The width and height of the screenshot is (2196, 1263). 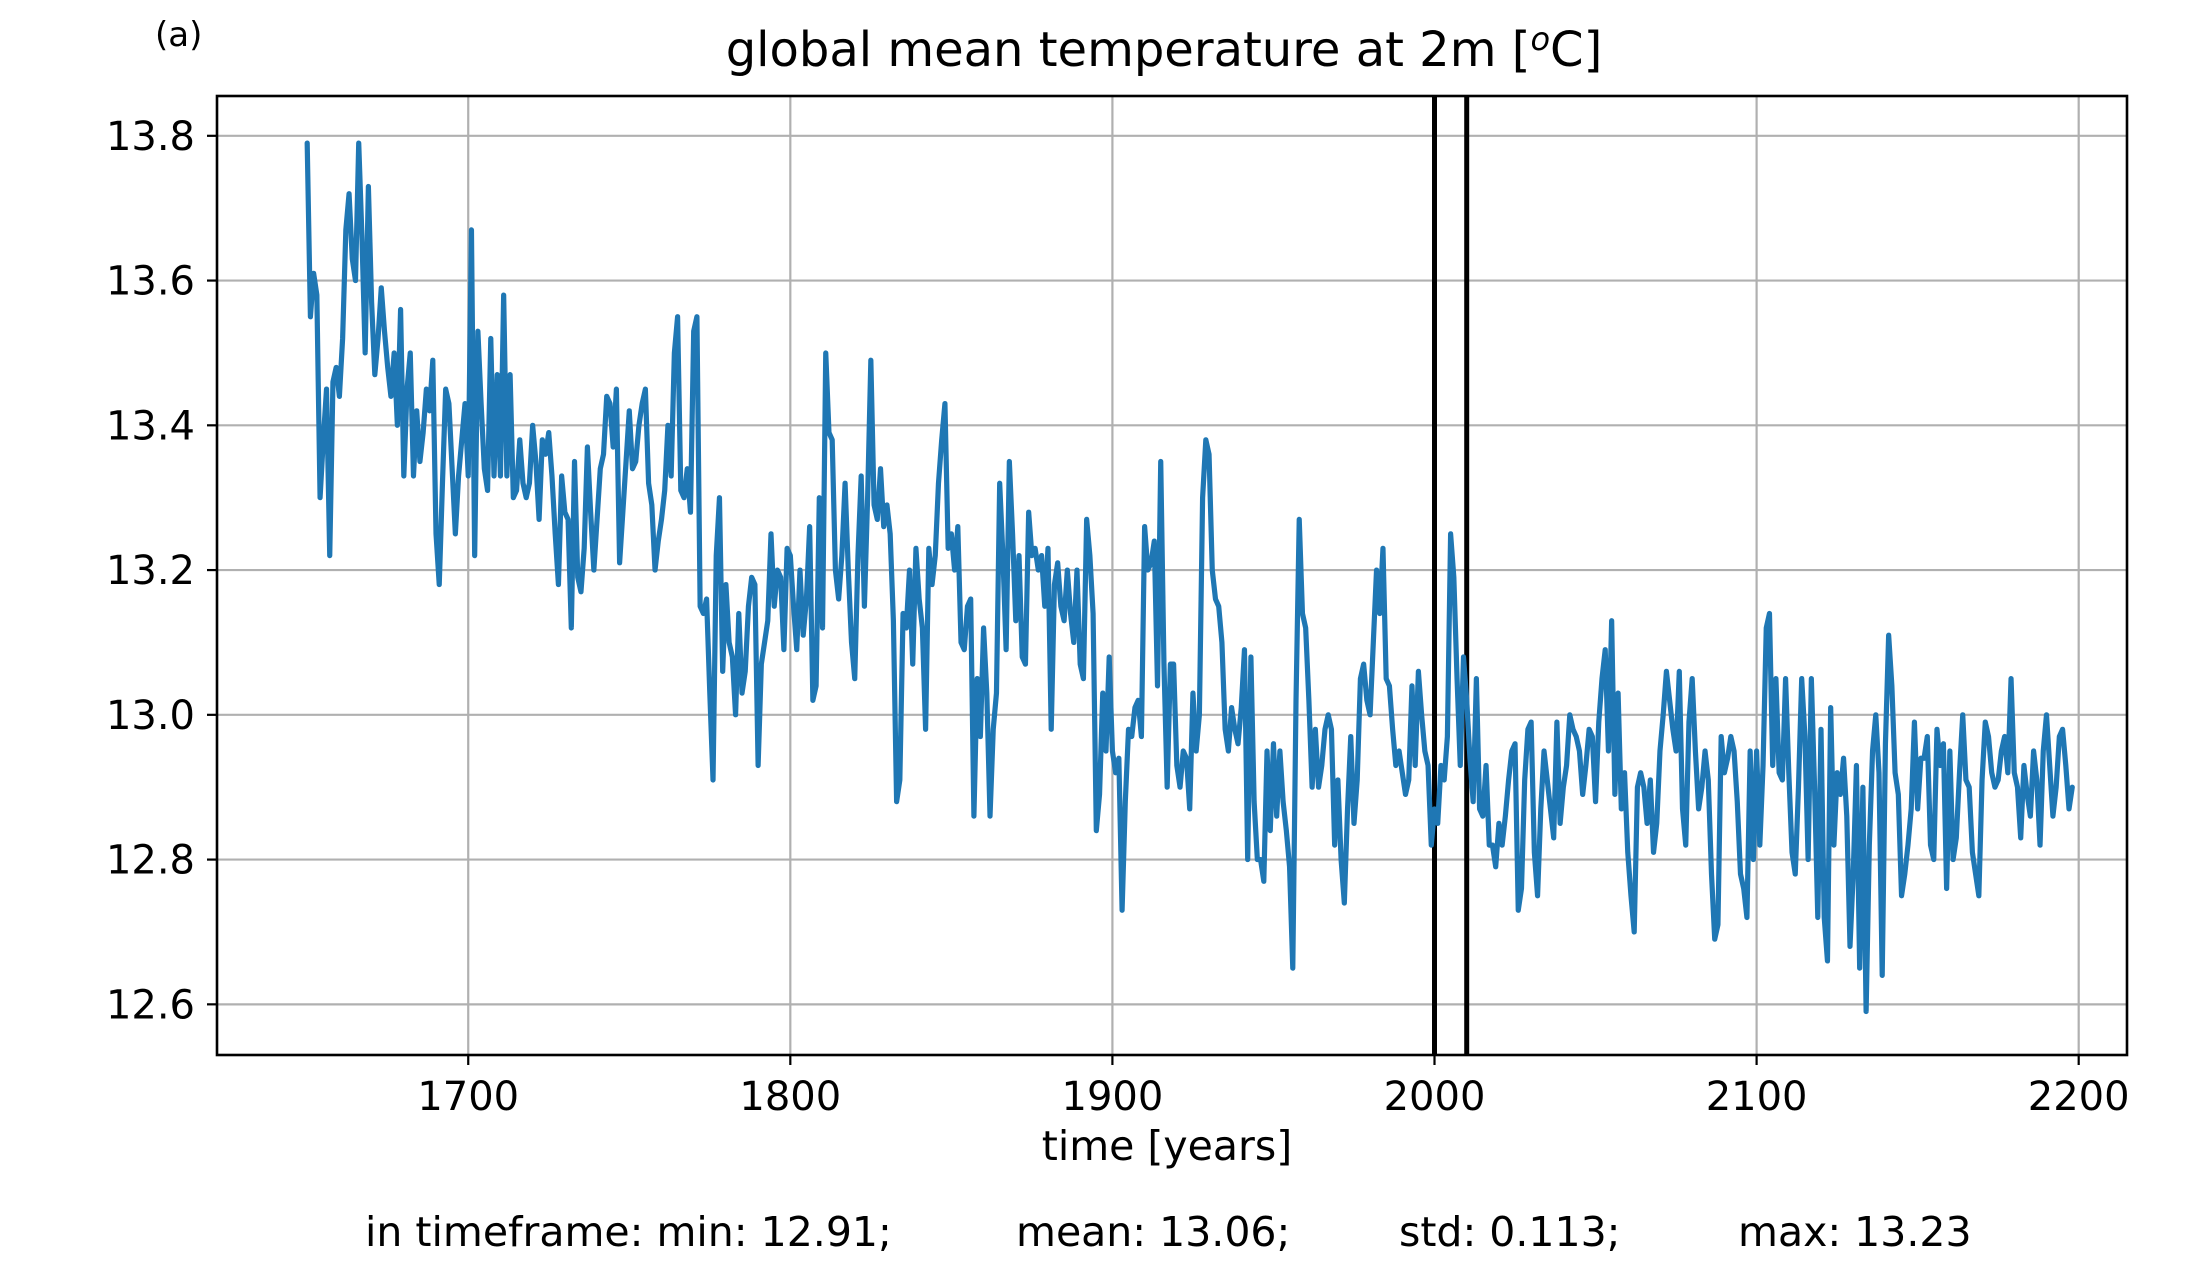 I want to click on x-tick-label: 1700, so click(x=468, y=1097).